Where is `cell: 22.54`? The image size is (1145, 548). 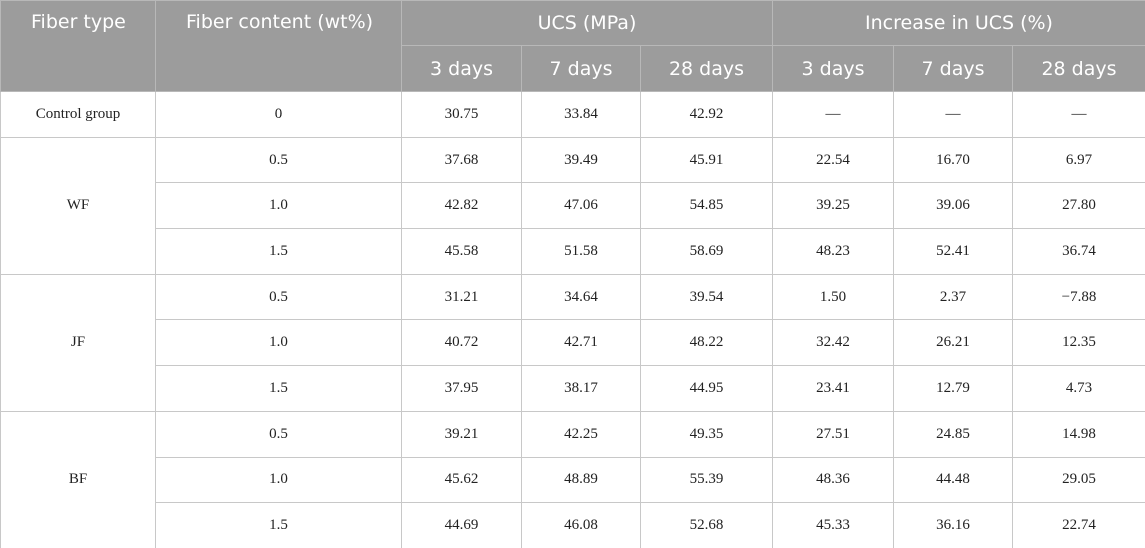 cell: 22.54 is located at coordinates (833, 160).